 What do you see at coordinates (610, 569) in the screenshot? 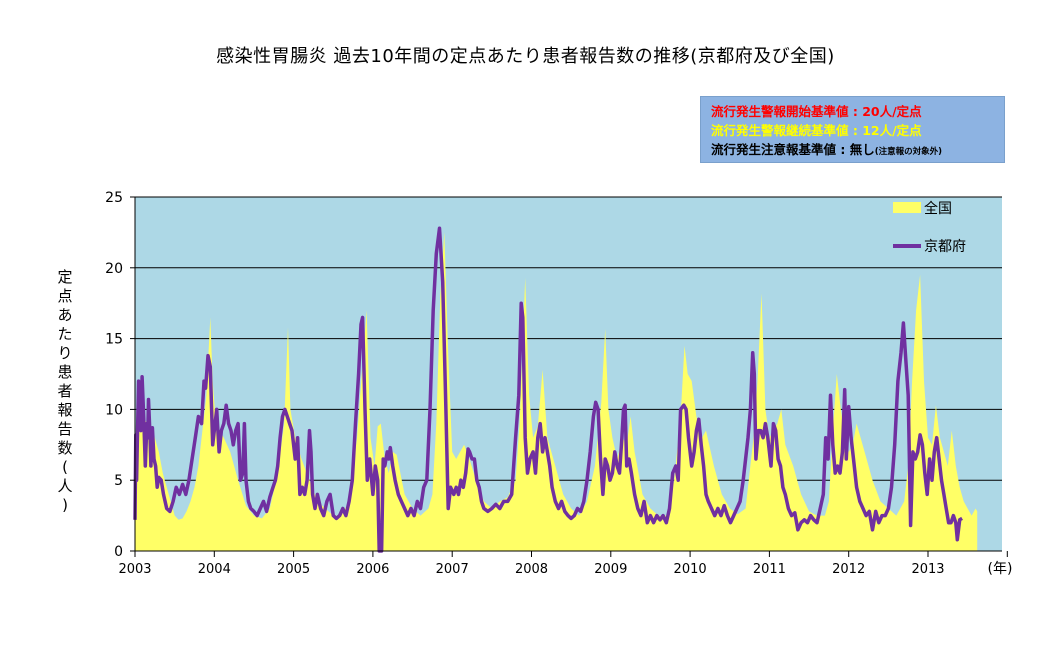
I see `x-tick-label: 2009` at bounding box center [610, 569].